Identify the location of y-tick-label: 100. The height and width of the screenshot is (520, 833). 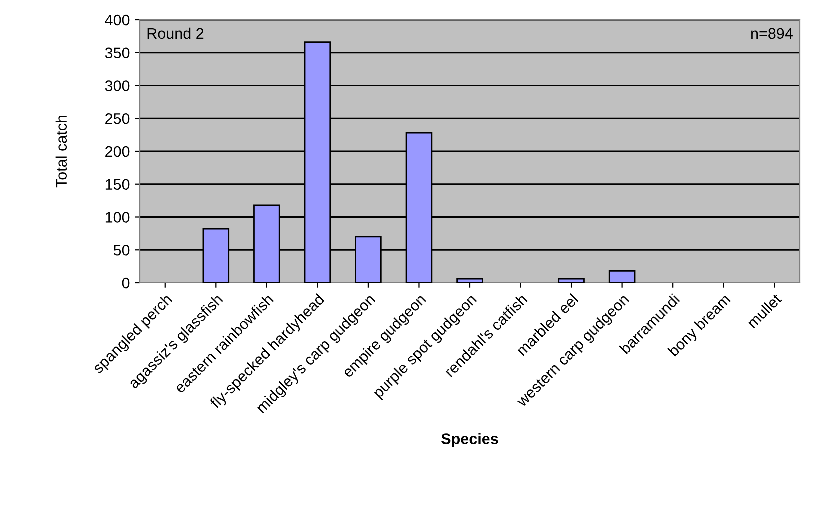
(118, 217).